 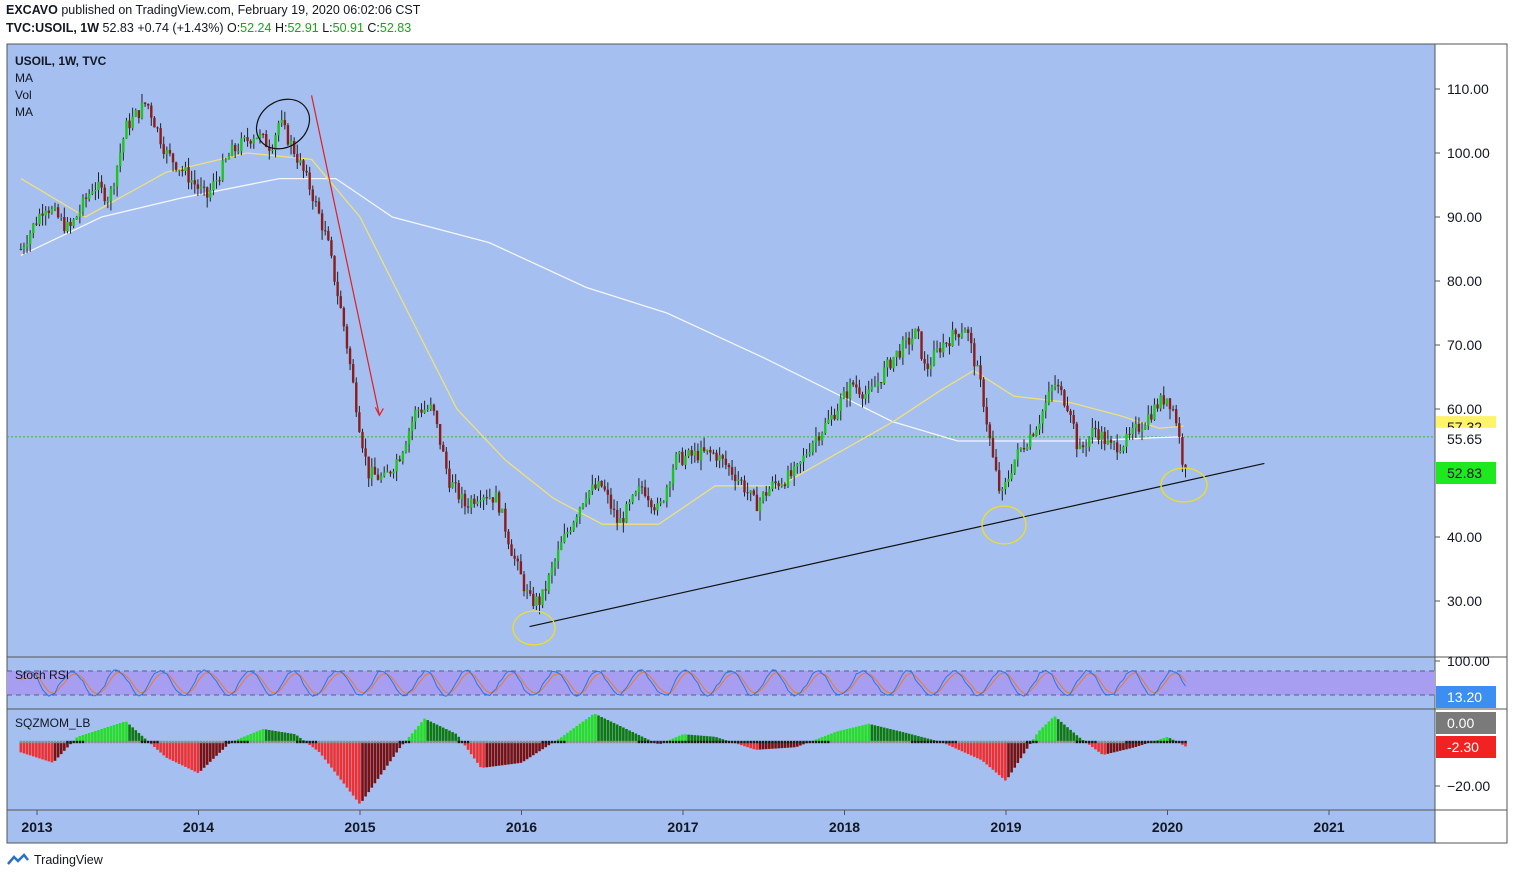 What do you see at coordinates (1464, 217) in the screenshot?
I see `y-tick-label: 90.00` at bounding box center [1464, 217].